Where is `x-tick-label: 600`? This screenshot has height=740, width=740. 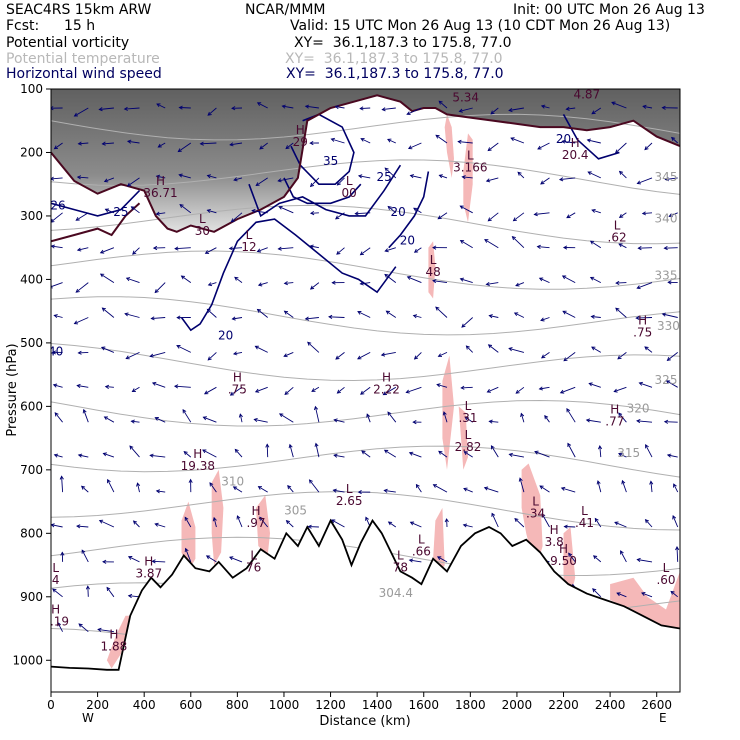 x-tick-label: 600 is located at coordinates (190, 705).